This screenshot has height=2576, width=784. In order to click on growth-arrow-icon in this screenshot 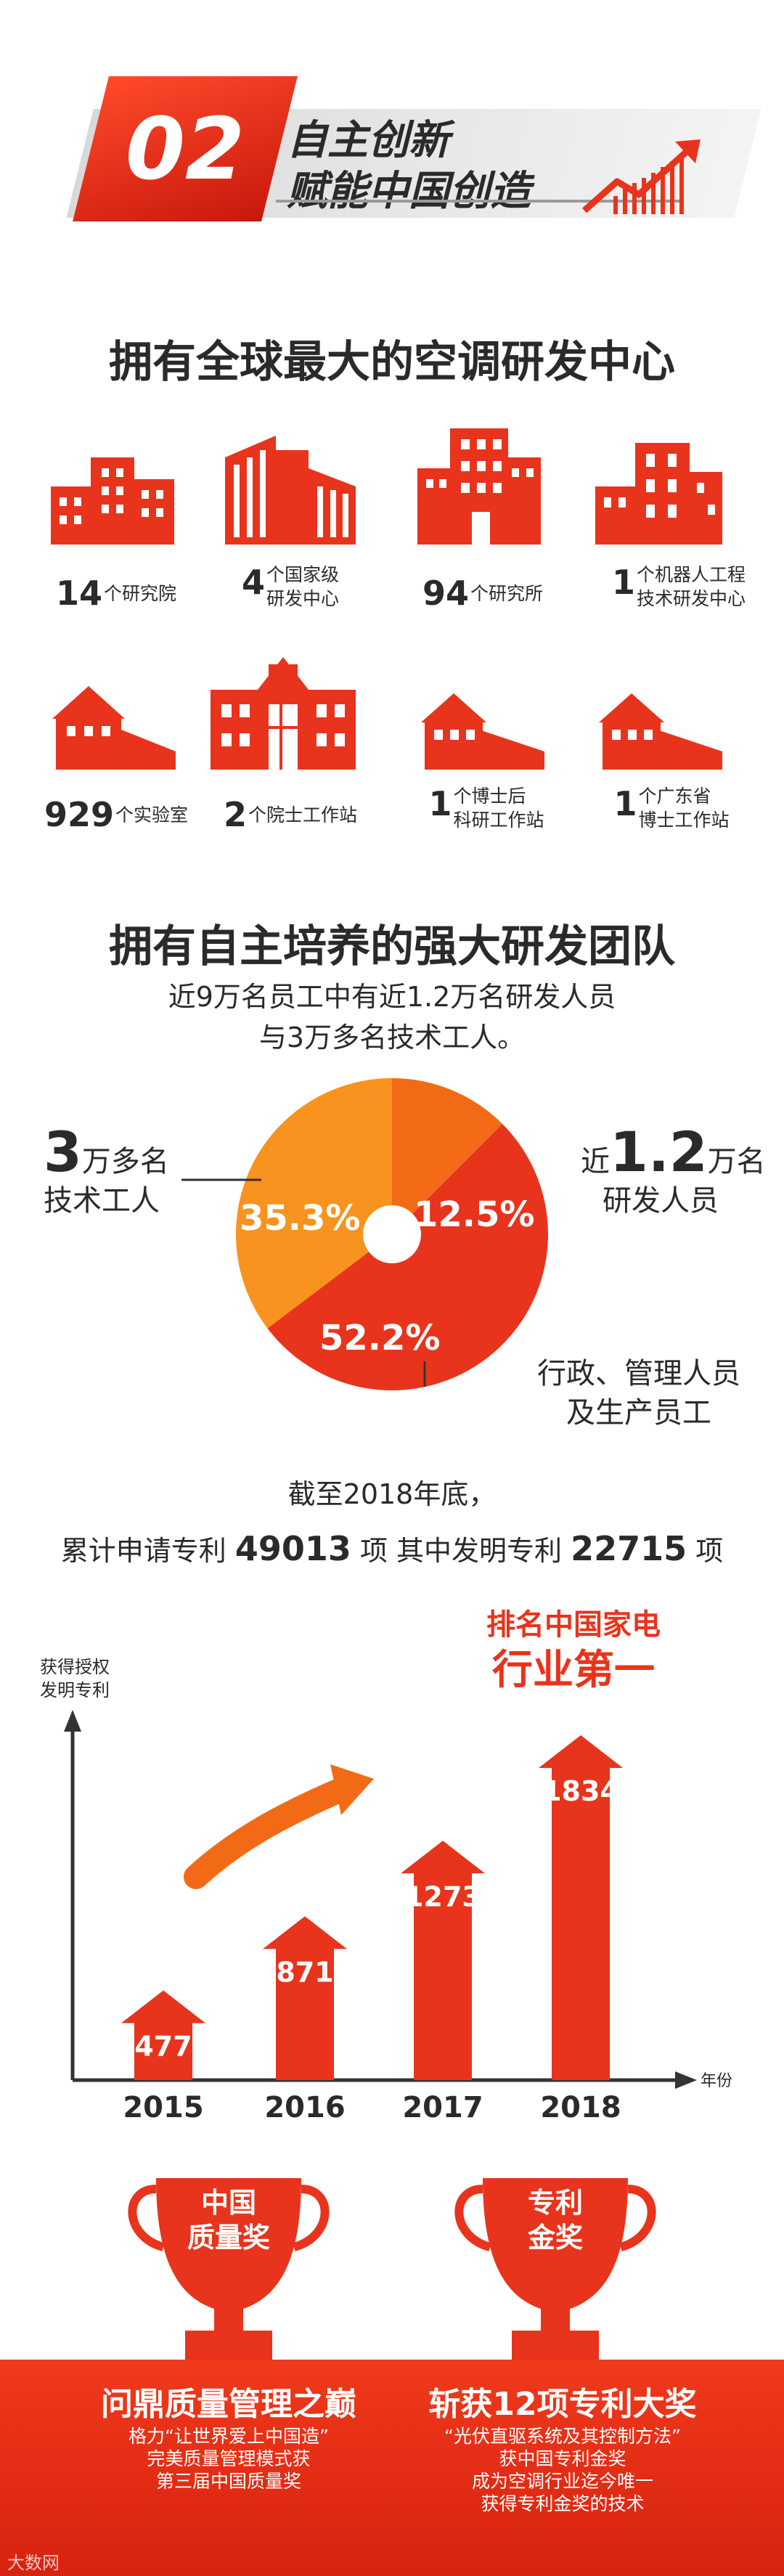, I will do `click(641, 176)`.